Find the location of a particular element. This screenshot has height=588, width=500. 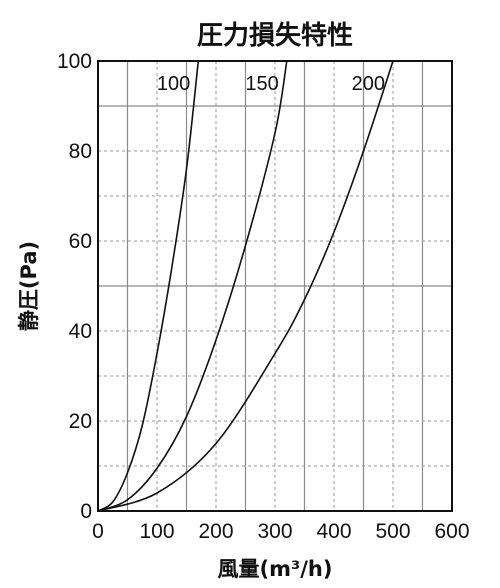

x-tick-label: 0 is located at coordinates (98, 531).